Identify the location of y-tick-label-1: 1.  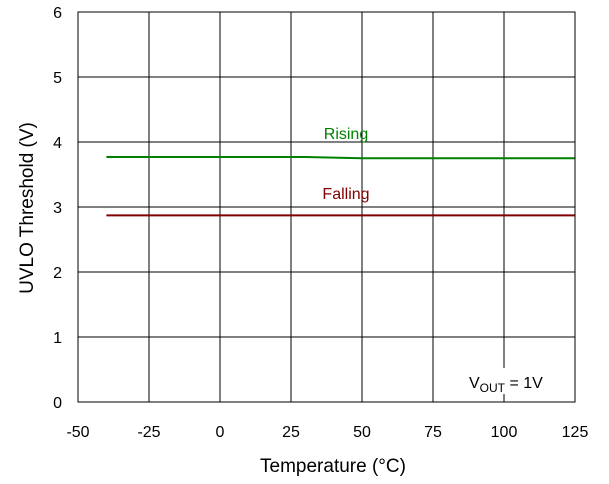
(57, 338).